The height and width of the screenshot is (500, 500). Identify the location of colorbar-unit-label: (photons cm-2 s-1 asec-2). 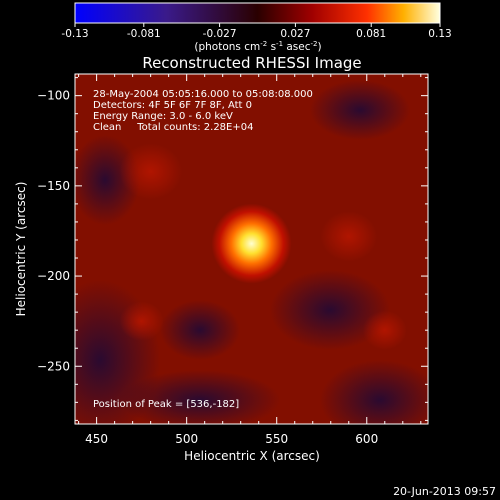
(257, 46).